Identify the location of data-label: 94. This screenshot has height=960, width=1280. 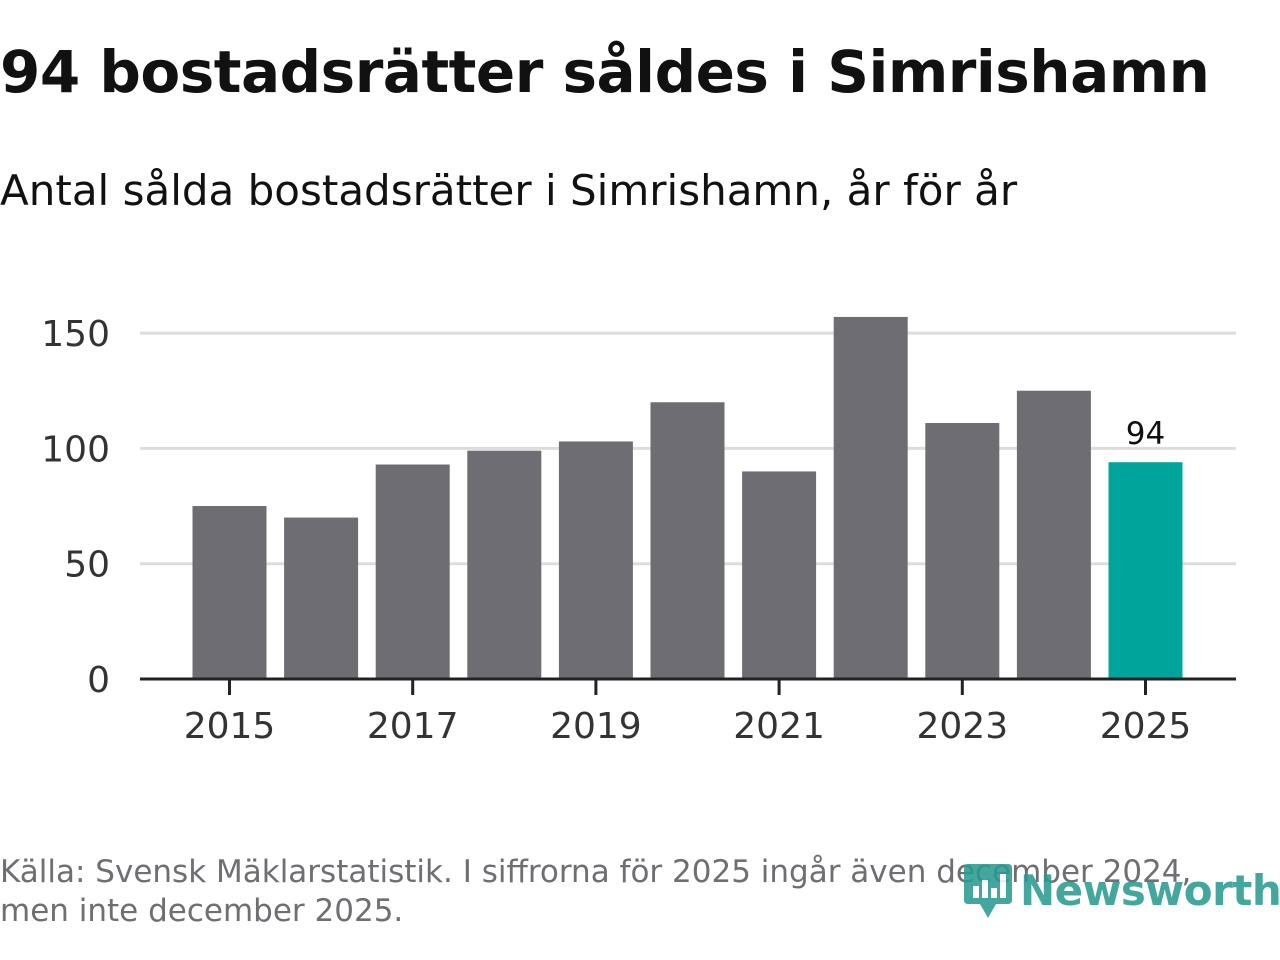
(1145, 434).